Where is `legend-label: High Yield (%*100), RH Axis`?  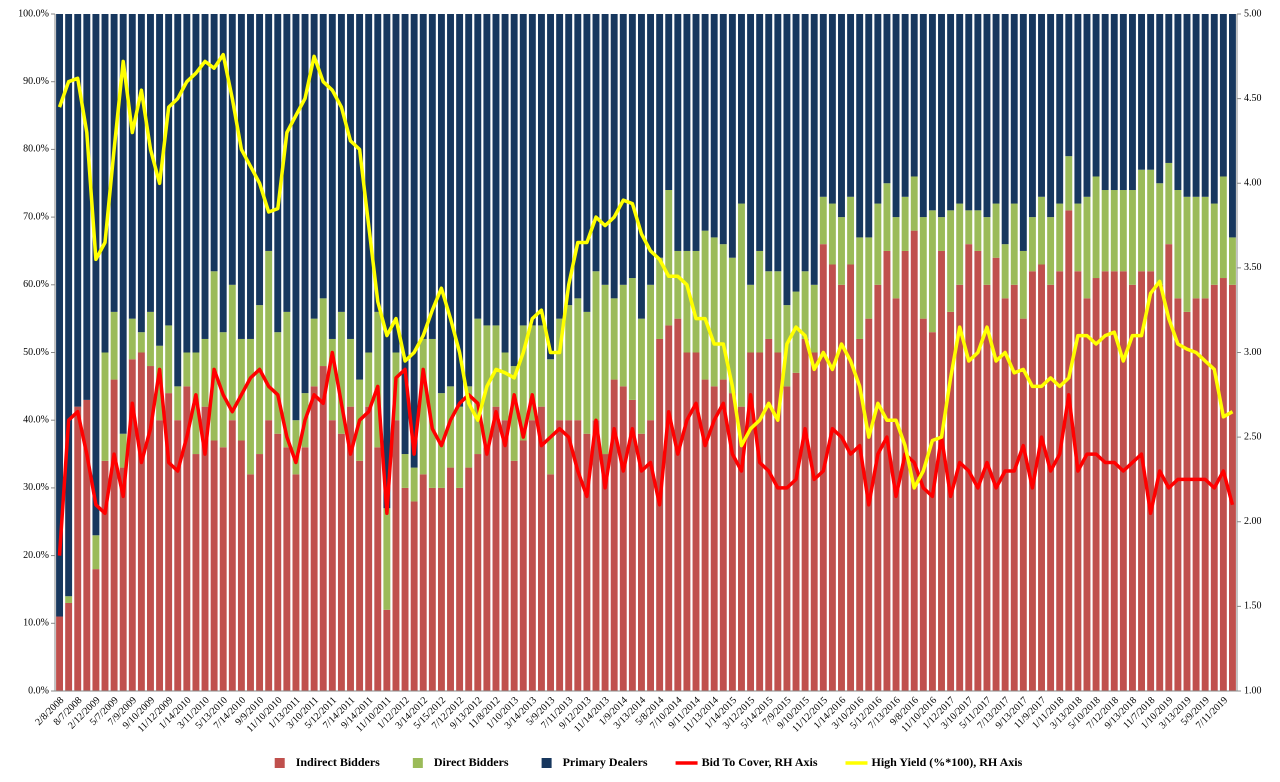 legend-label: High Yield (%*100), RH Axis is located at coordinates (946, 762).